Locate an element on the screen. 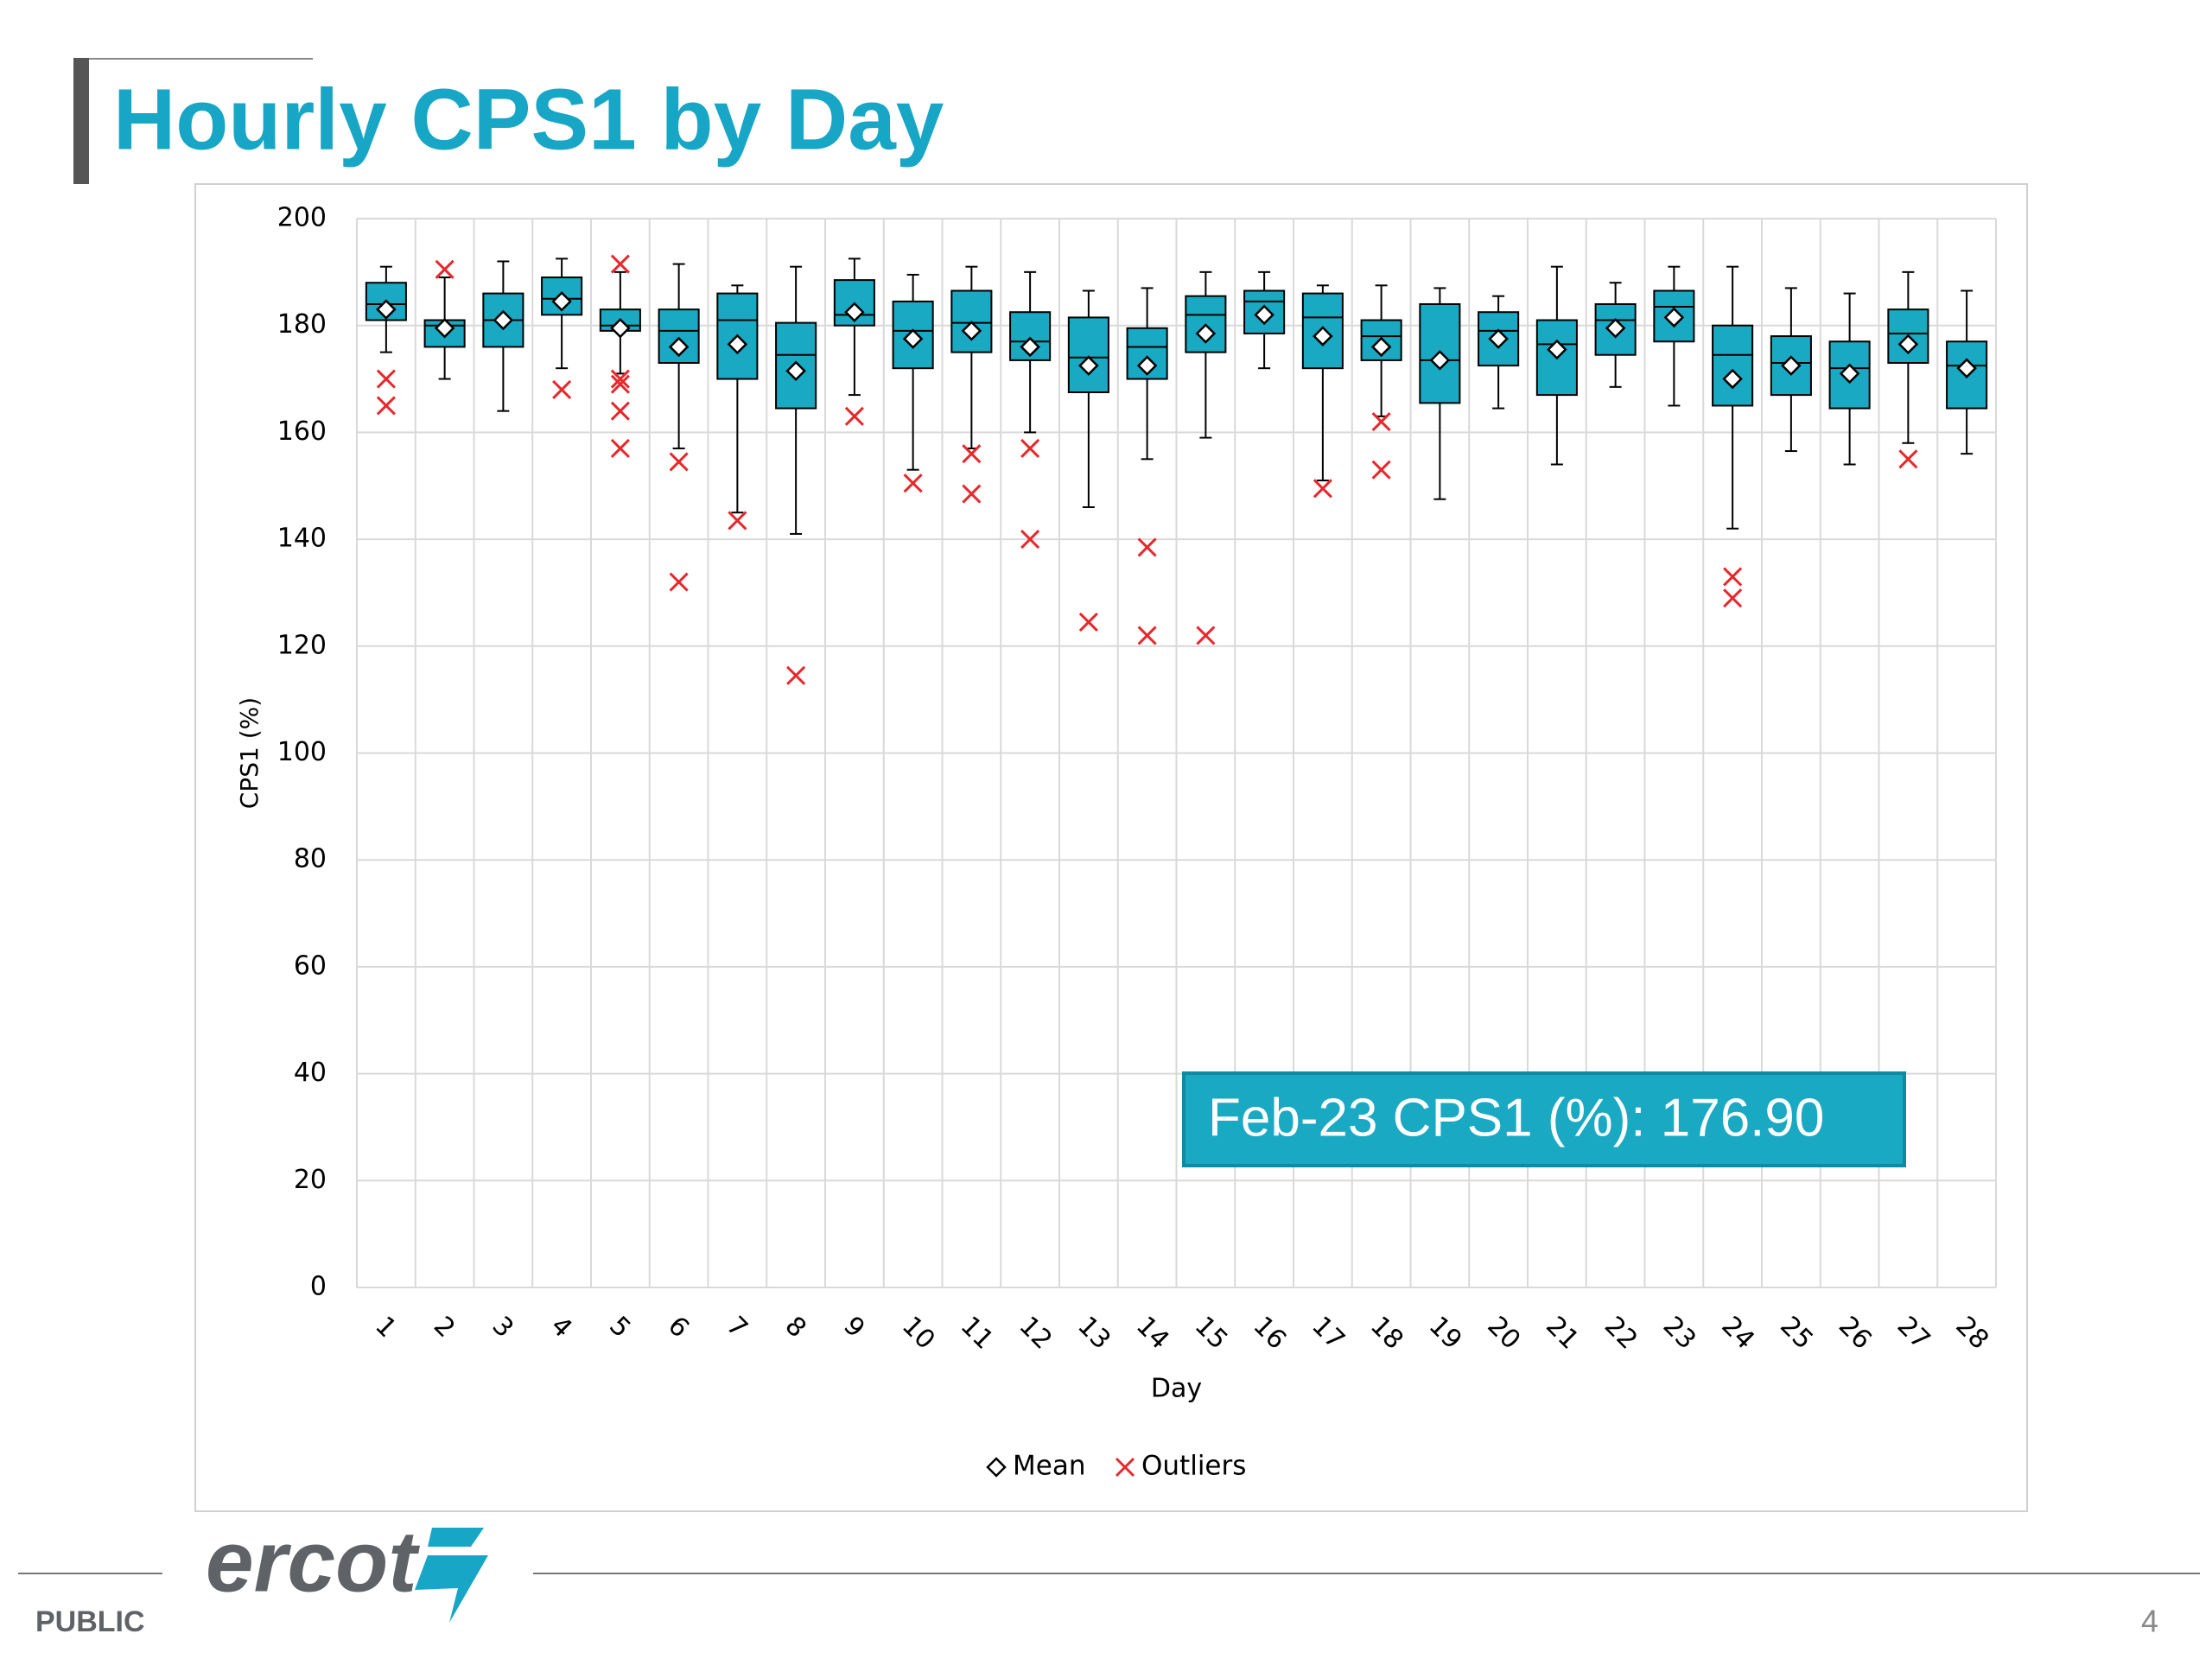 The width and height of the screenshot is (2212, 1659). logo-icon is located at coordinates (451, 1575).